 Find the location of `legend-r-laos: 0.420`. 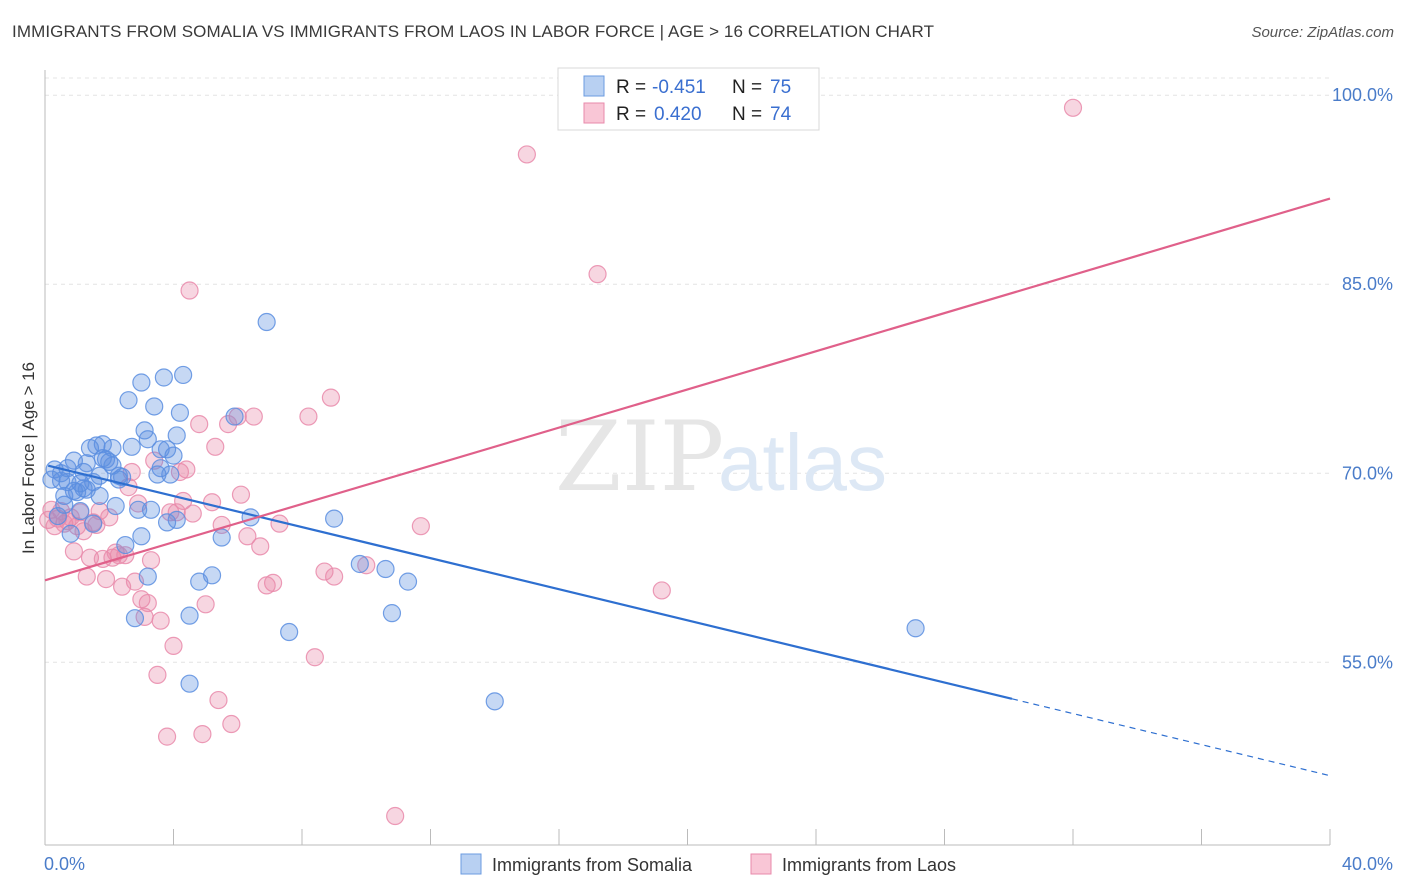

legend-r-laos: 0.420 is located at coordinates (678, 114).